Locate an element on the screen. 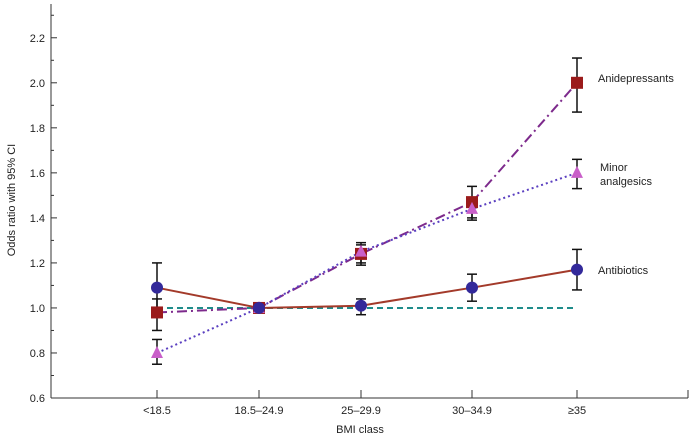  series-label-line: Antibiotics is located at coordinates (623, 271).